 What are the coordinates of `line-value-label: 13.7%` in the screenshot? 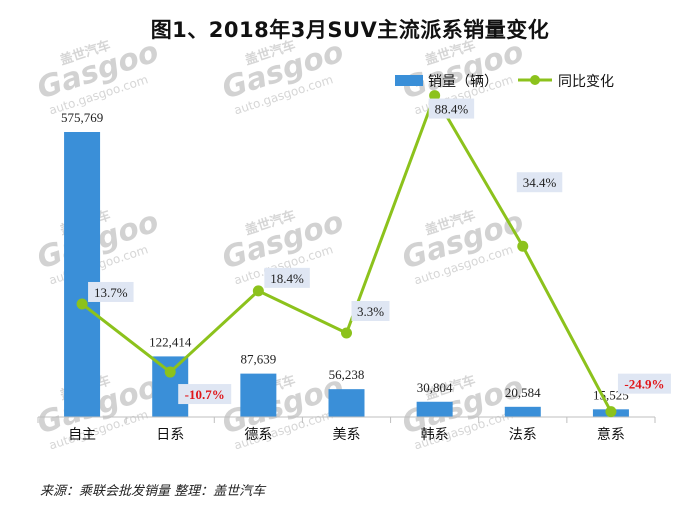 It's located at (111, 292).